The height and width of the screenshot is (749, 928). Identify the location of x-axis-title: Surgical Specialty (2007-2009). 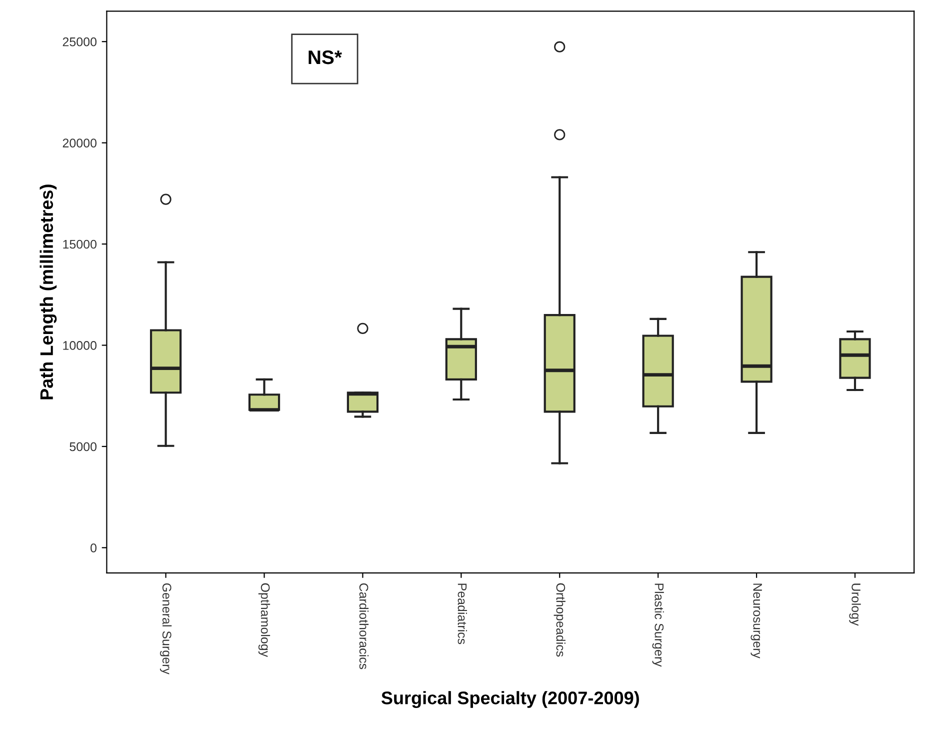
(510, 699).